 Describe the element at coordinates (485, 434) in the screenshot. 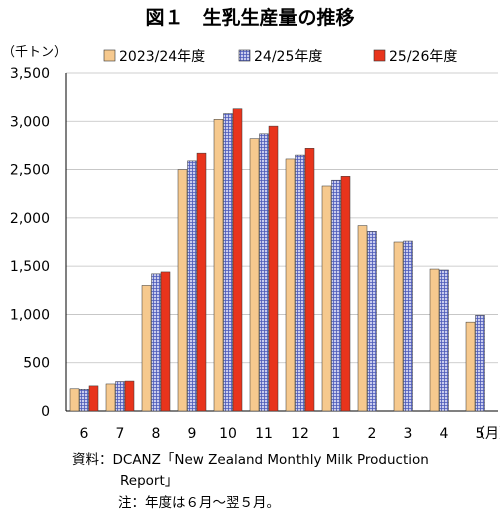

I see `x-axis-unit-label: （月）` at that location.